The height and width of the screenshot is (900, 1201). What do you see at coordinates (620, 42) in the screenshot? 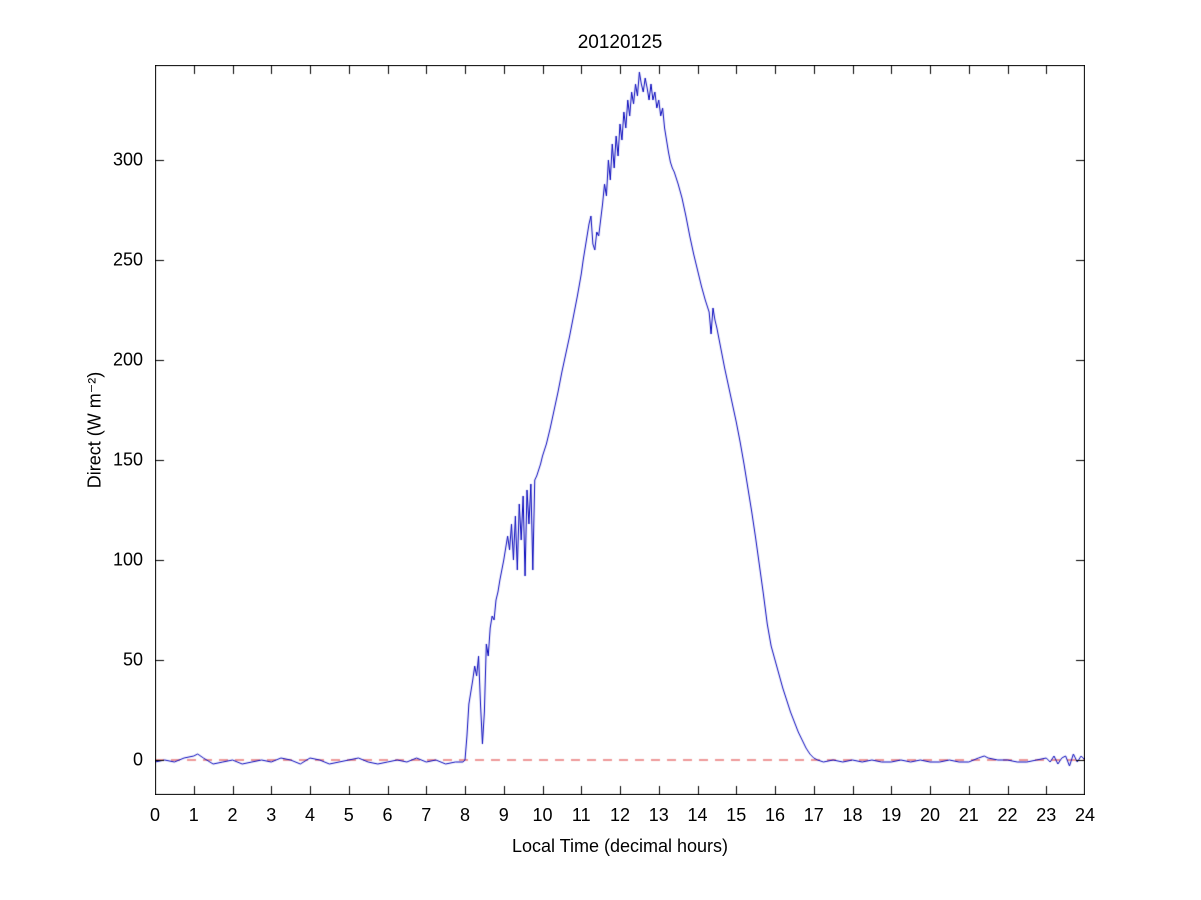
I see `chart-title: 20120125` at bounding box center [620, 42].